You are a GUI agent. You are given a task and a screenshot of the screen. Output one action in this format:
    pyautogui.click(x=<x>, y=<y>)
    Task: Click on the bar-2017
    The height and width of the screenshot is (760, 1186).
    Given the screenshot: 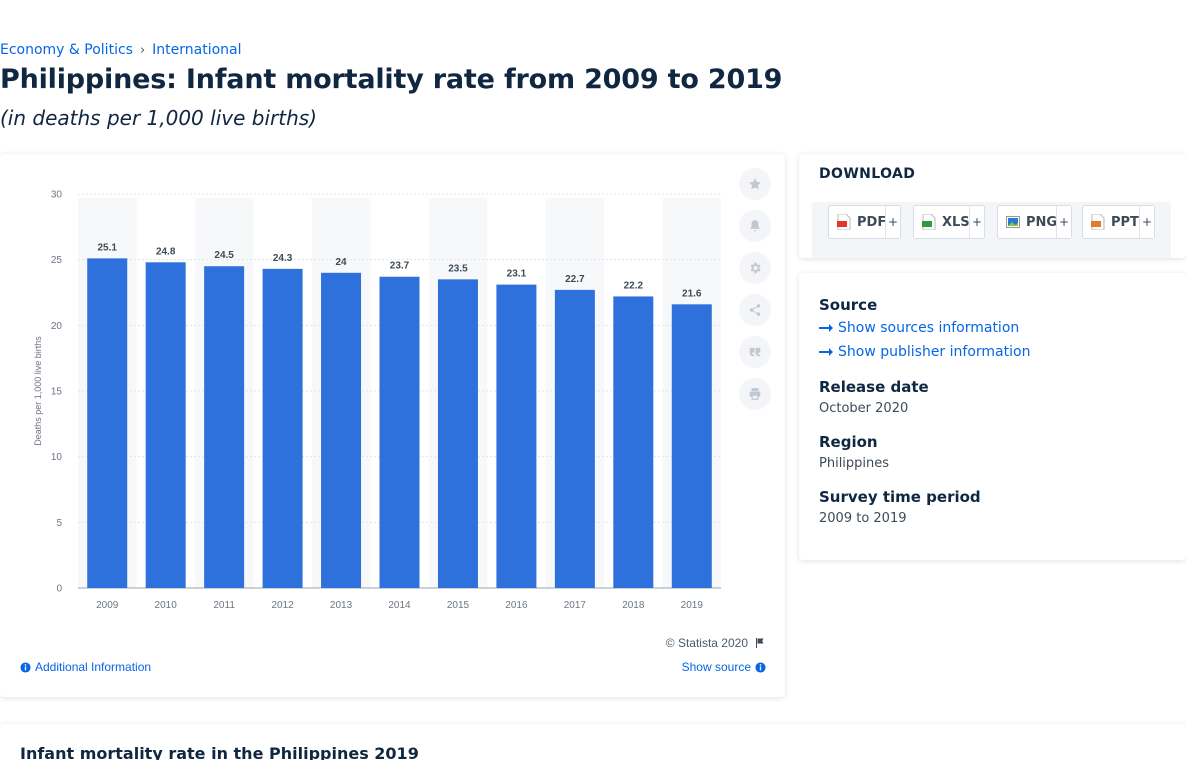 What is the action you would take?
    pyautogui.click(x=574, y=438)
    